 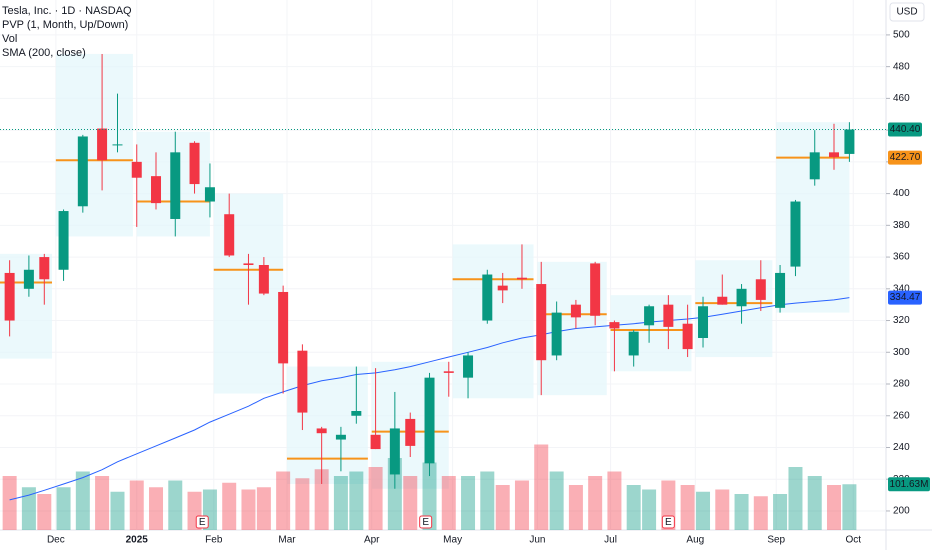 What do you see at coordinates (67, 11) in the screenshot?
I see `chart-title: Tesla, Inc. · 1D · NASDAQ` at bounding box center [67, 11].